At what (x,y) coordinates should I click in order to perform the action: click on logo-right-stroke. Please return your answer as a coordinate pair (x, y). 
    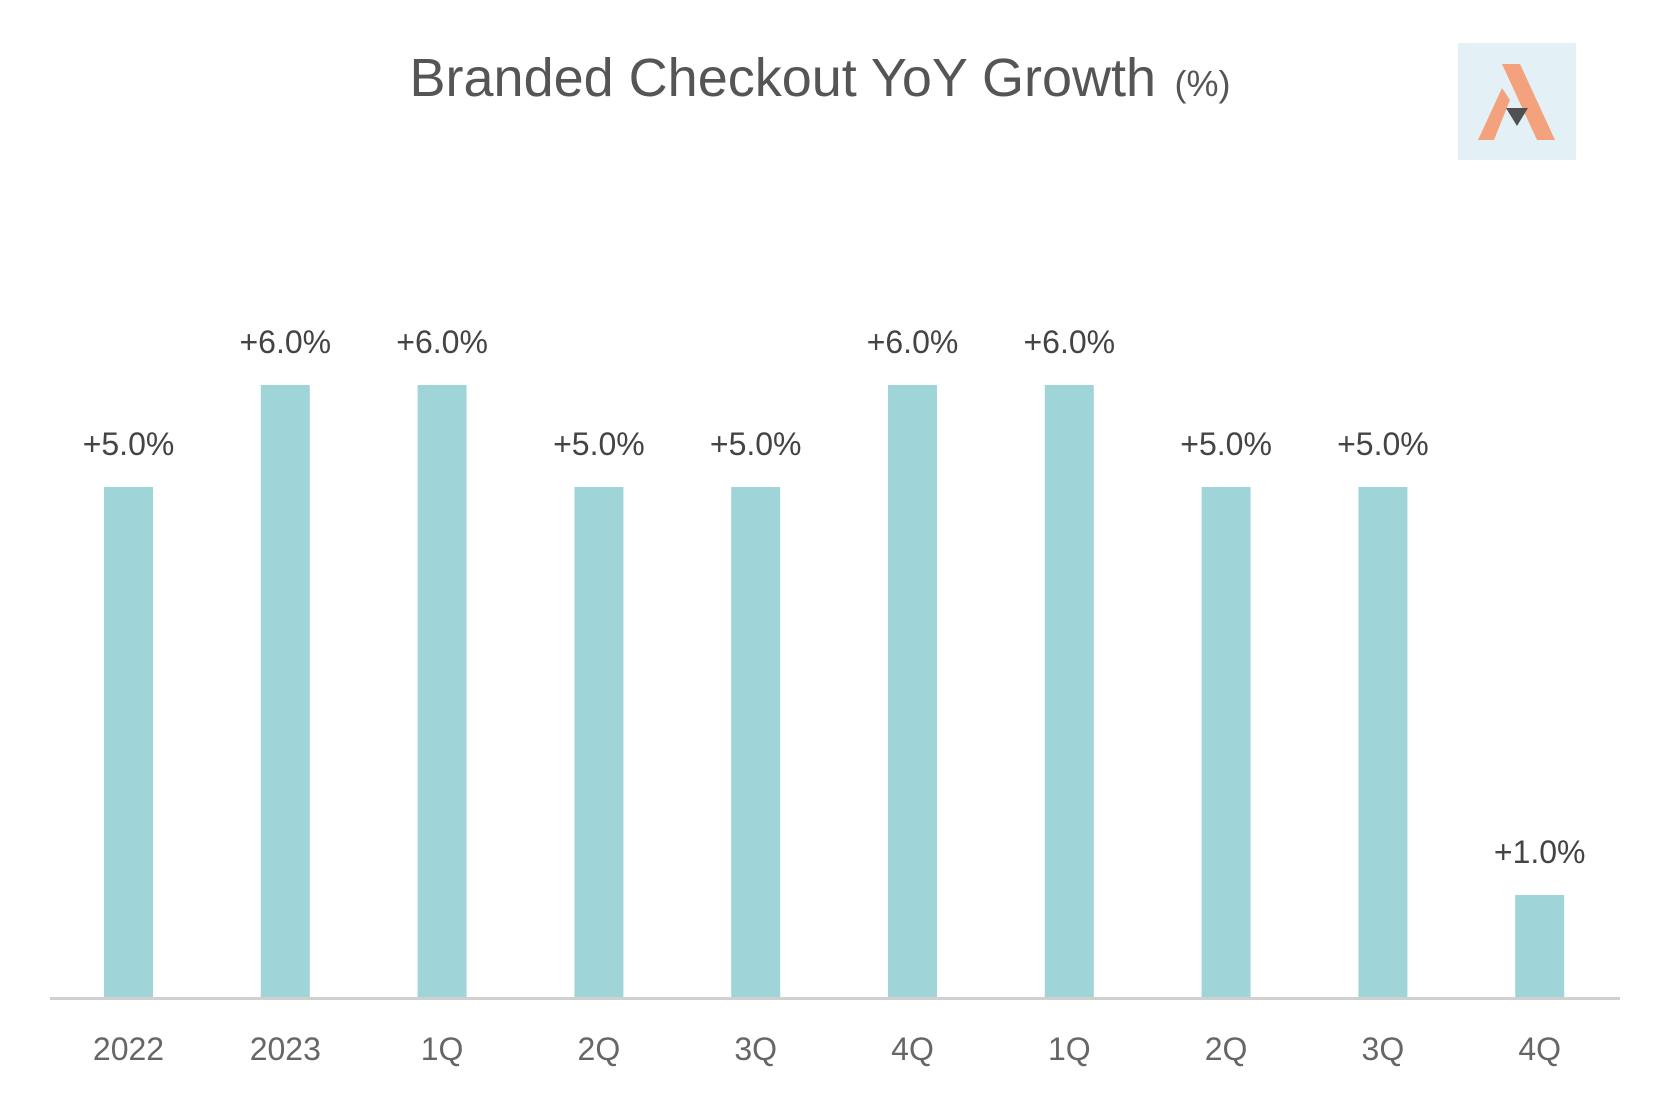
    Looking at the image, I should click on (1528, 102).